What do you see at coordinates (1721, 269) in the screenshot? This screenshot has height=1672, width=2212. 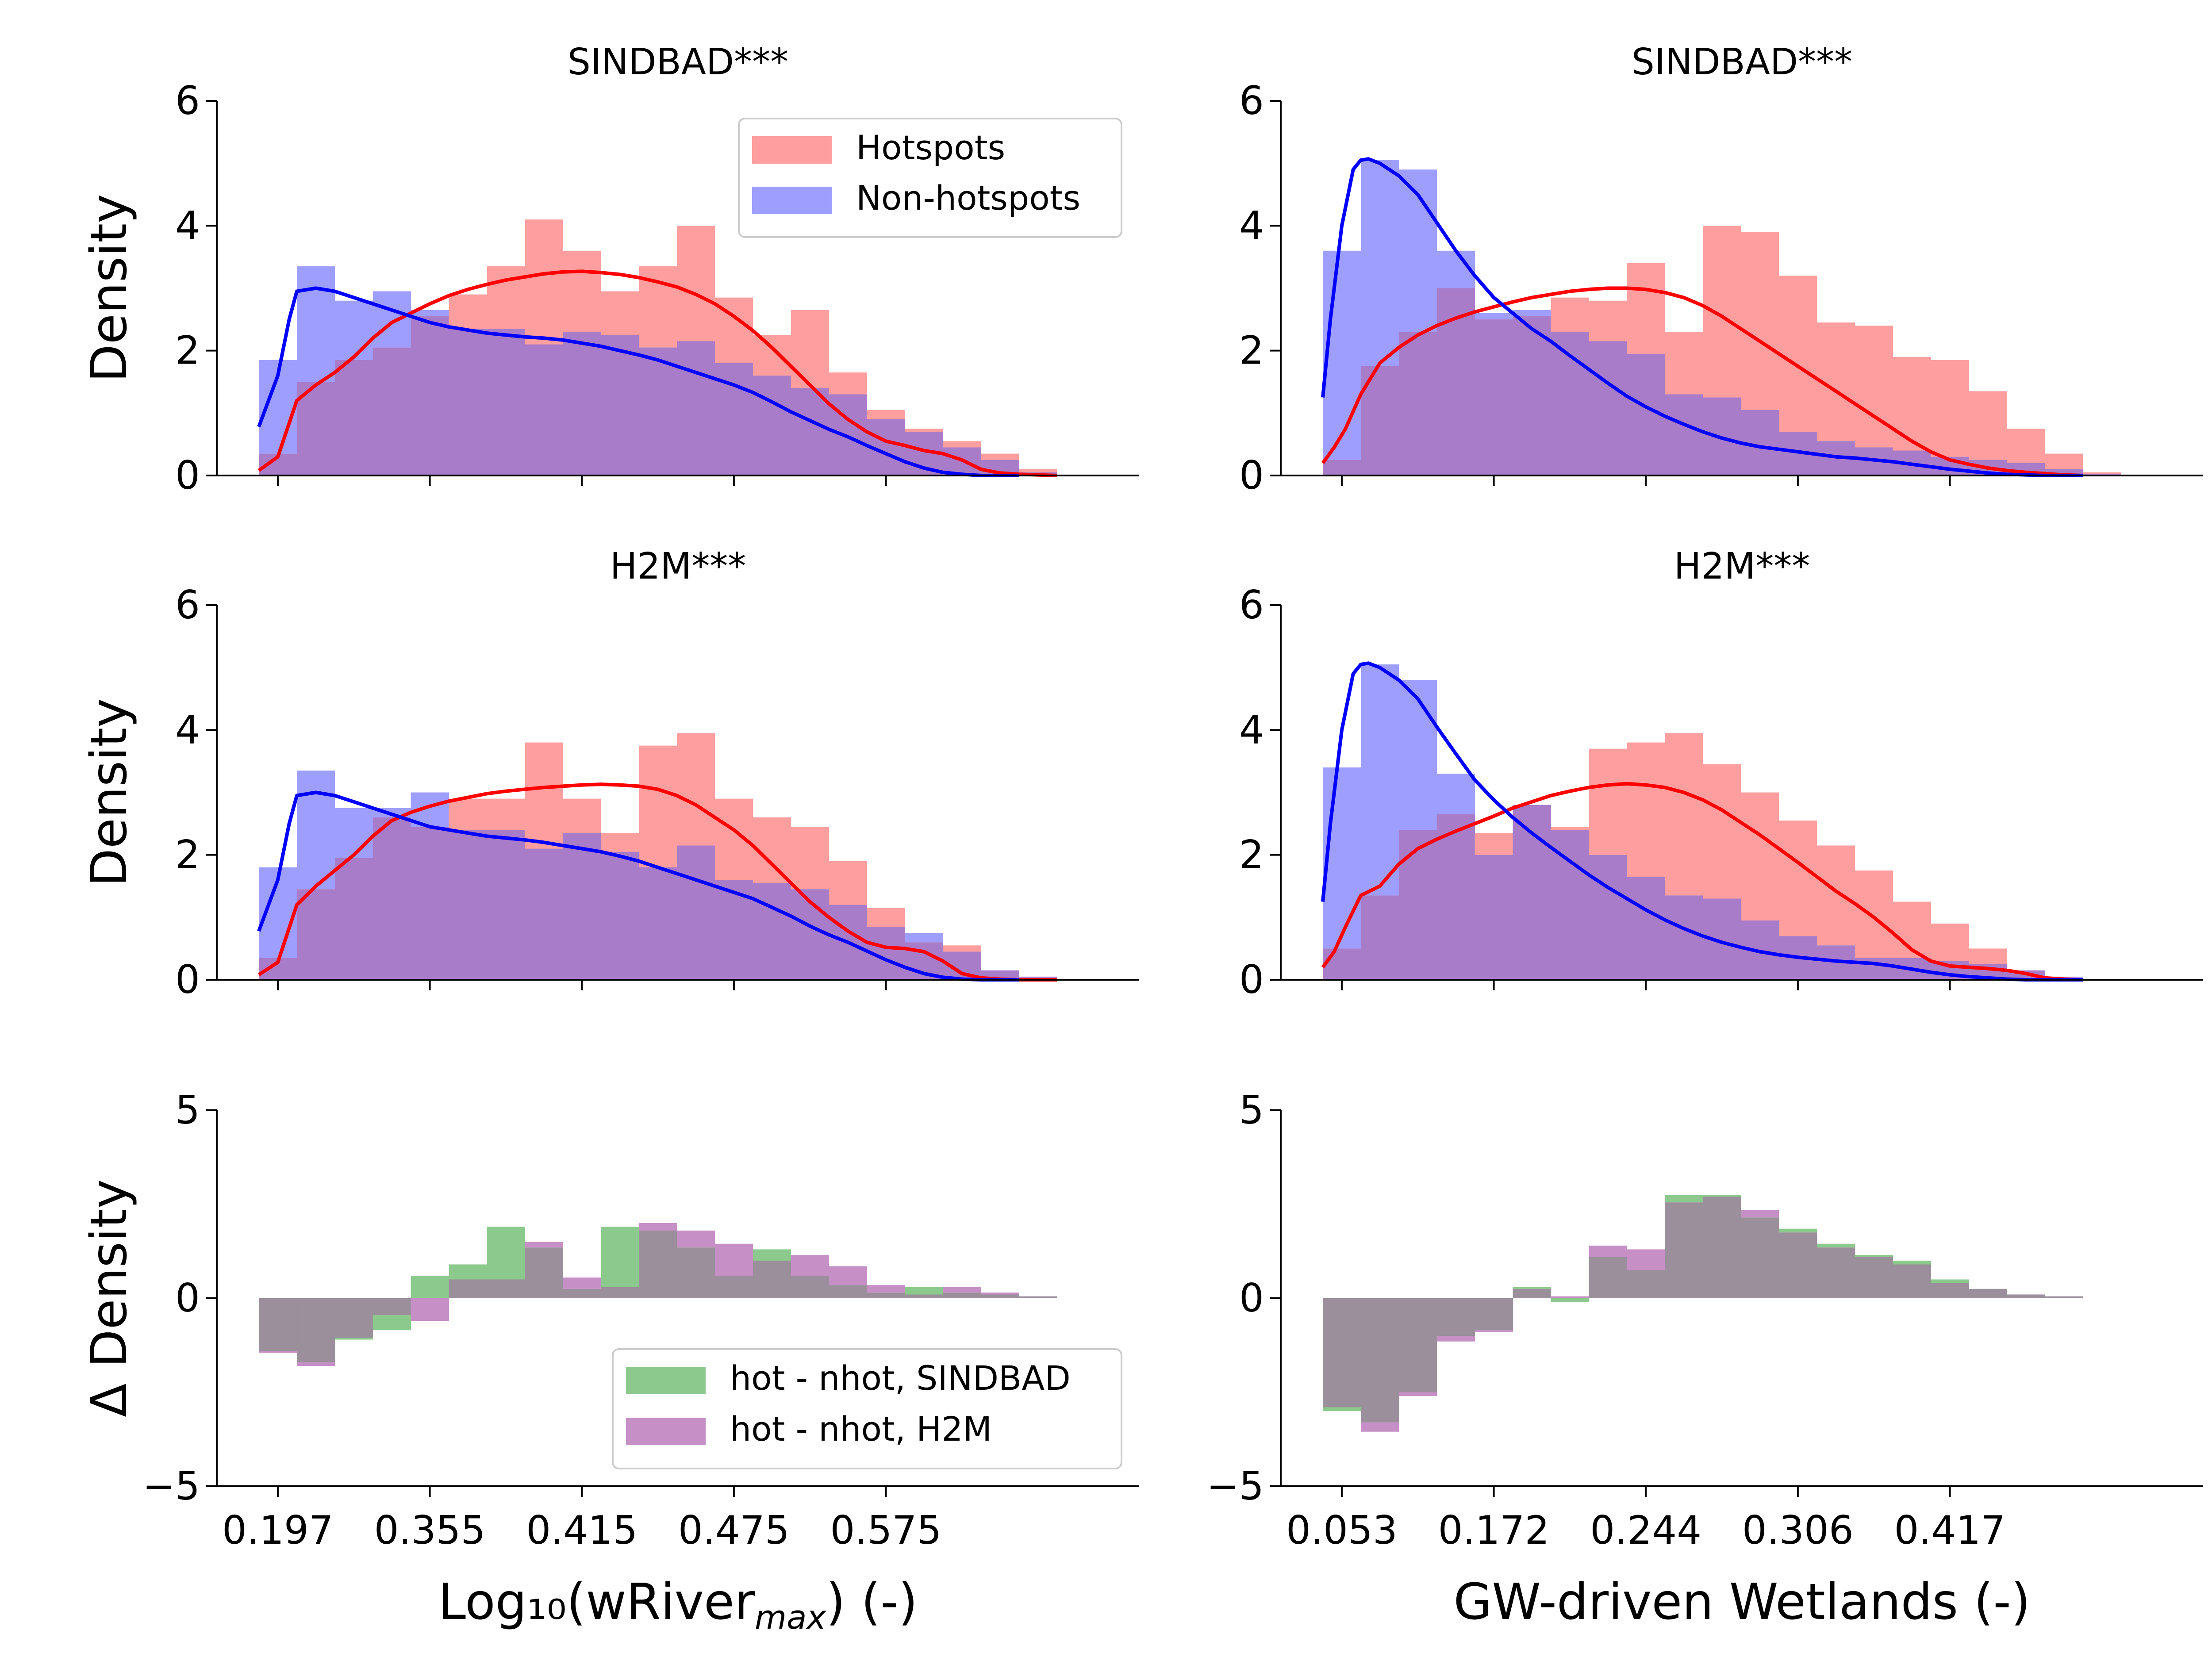 I see `panel-right-sindbad: 0 2 4 6 SINDBAD***` at bounding box center [1721, 269].